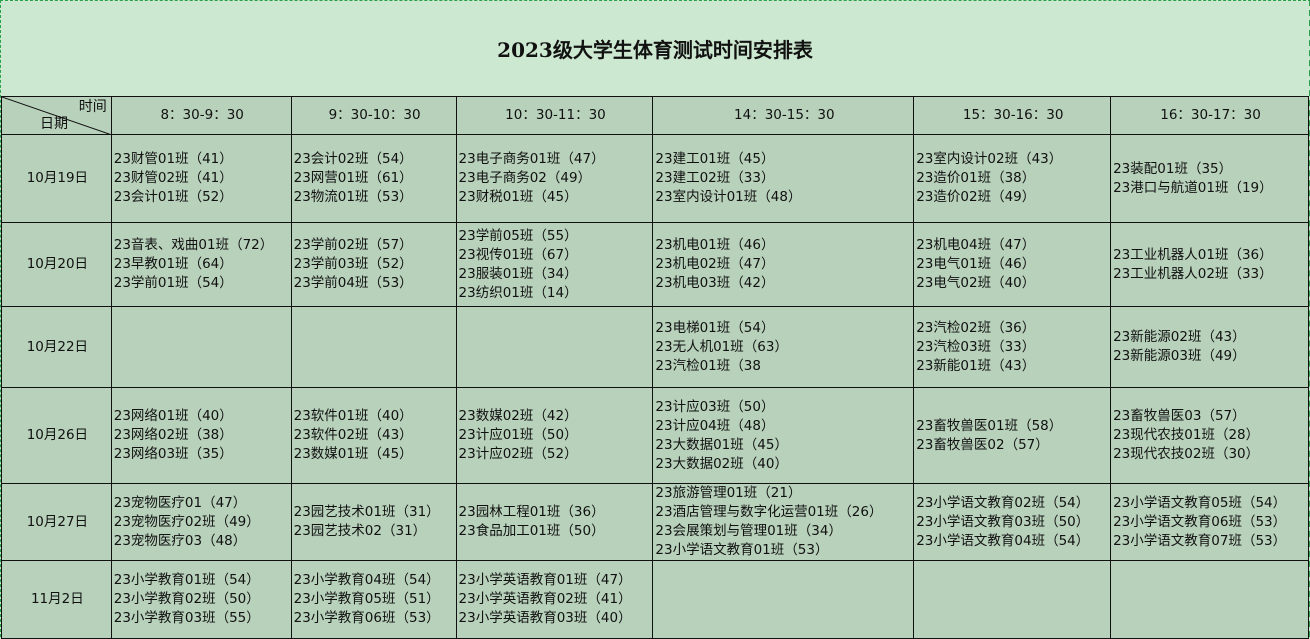  What do you see at coordinates (201, 115) in the screenshot?
I see `time-slot-header: 8：30-9：30` at bounding box center [201, 115].